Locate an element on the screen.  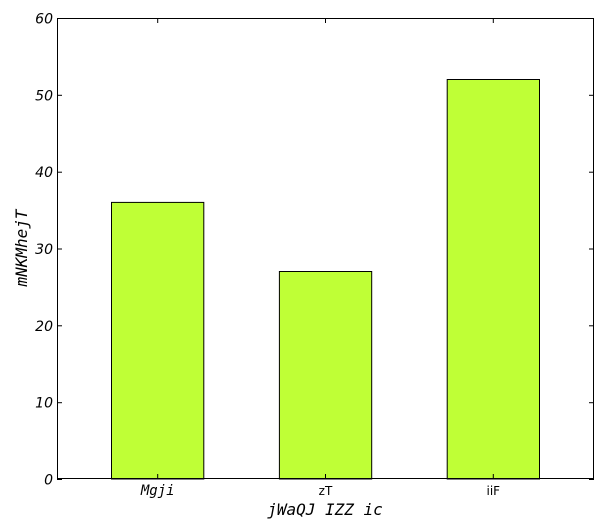
x-tick-label-Mgji: Mgji is located at coordinates (157, 491).